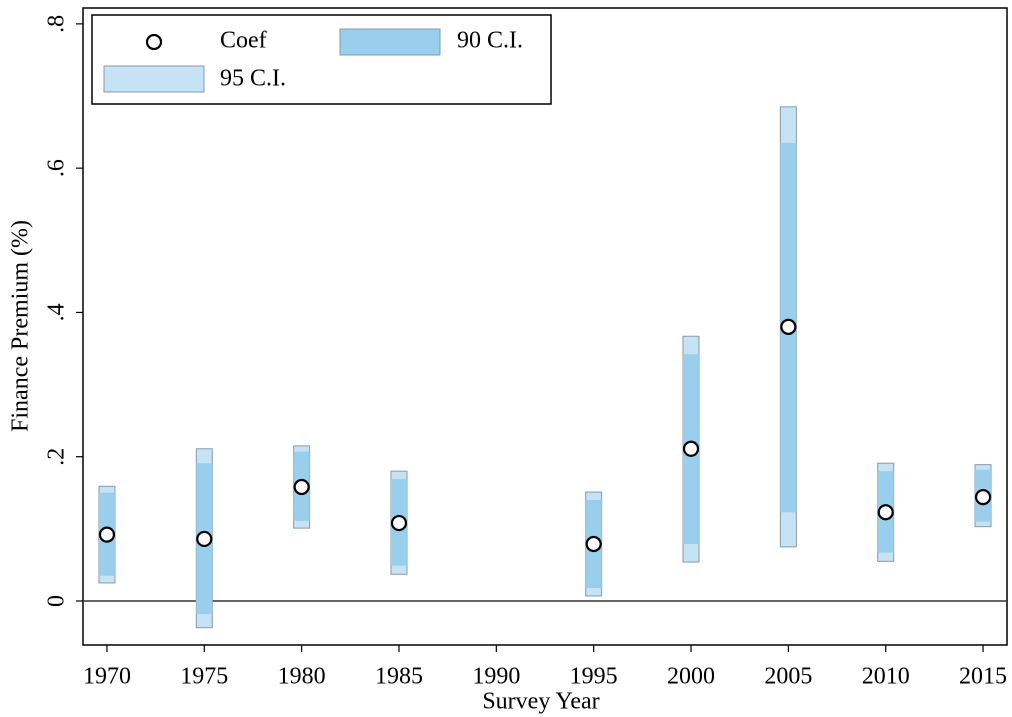 This screenshot has height=717, width=1012. Describe the element at coordinates (399, 677) in the screenshot. I see `x-tick-label: 1985` at that location.